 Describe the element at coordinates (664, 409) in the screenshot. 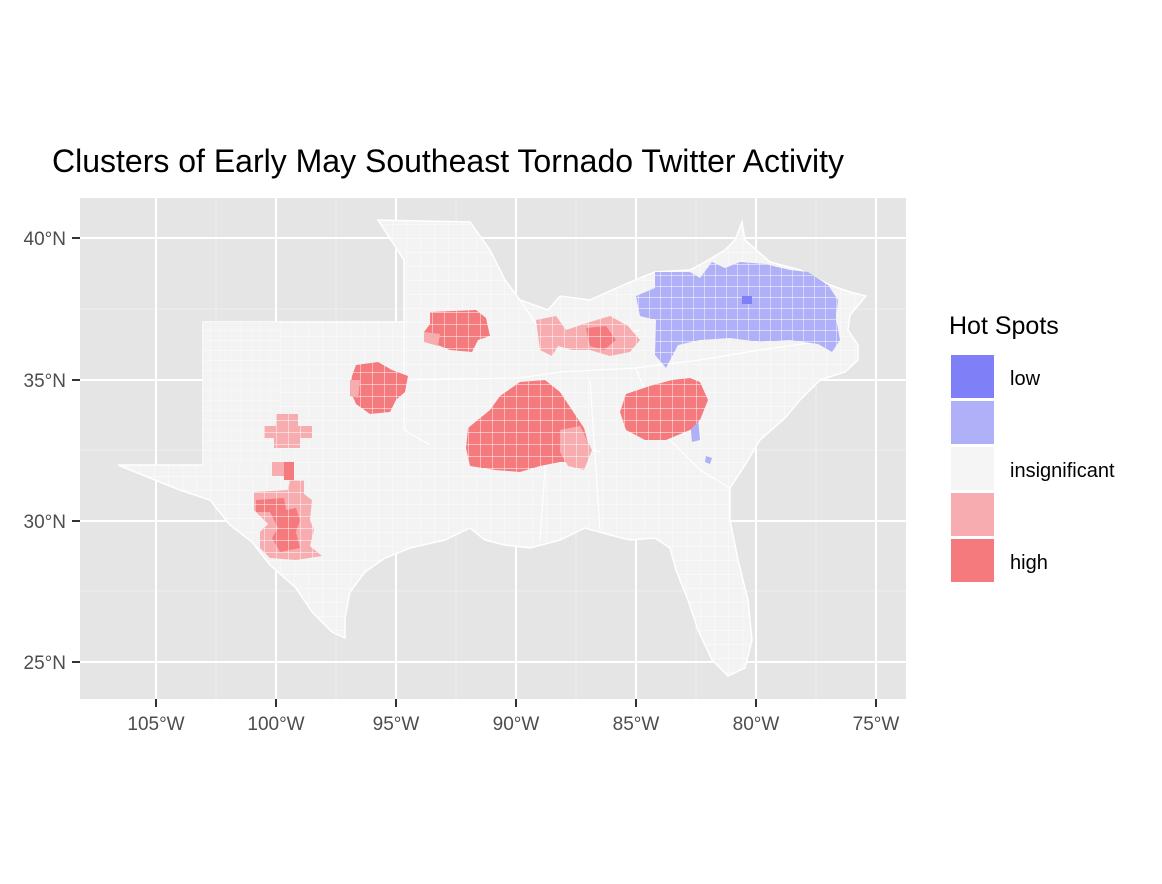

I see `cluster-high-tennessee` at that location.